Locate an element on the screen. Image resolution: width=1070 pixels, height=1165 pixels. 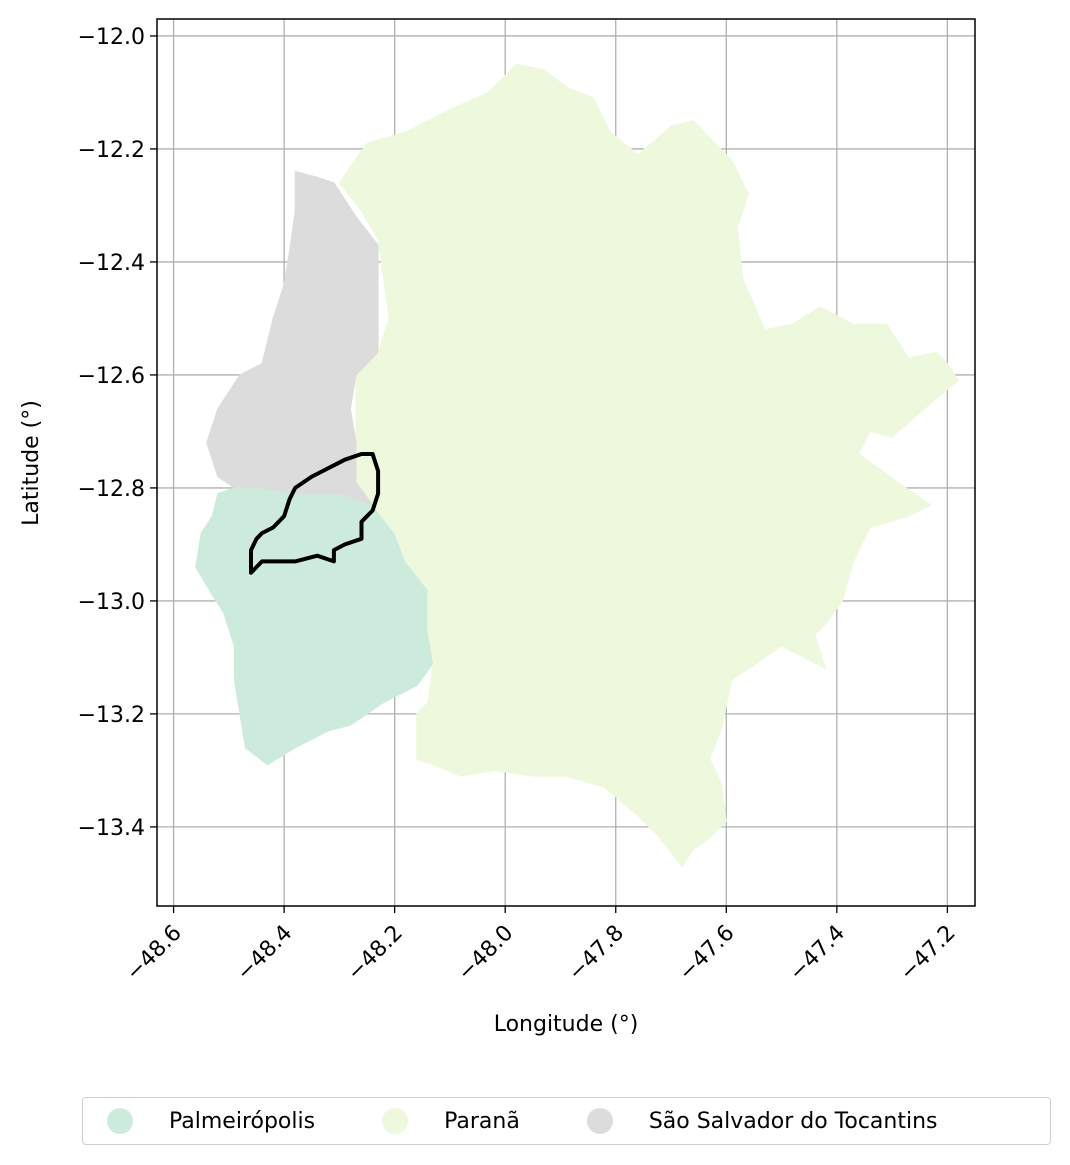
y-tick-label: −12.4 is located at coordinates (111, 263).